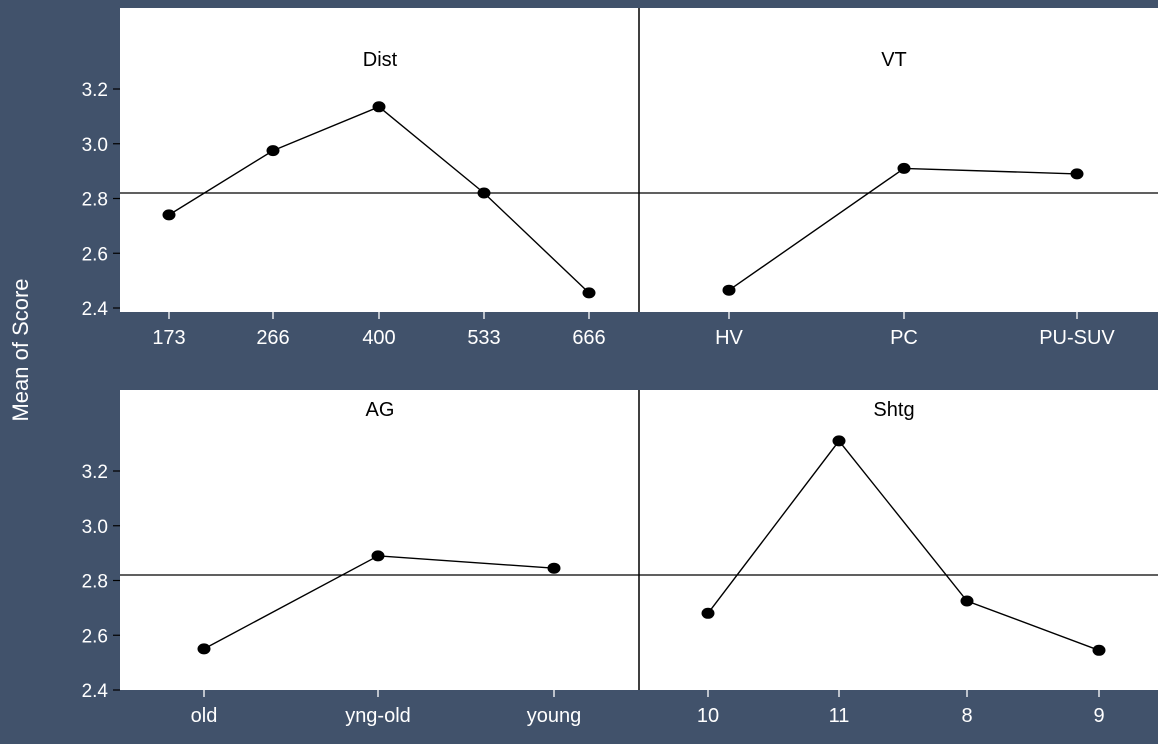 The width and height of the screenshot is (1158, 744). Describe the element at coordinates (839, 716) in the screenshot. I see `x-tick-label: 11` at that location.